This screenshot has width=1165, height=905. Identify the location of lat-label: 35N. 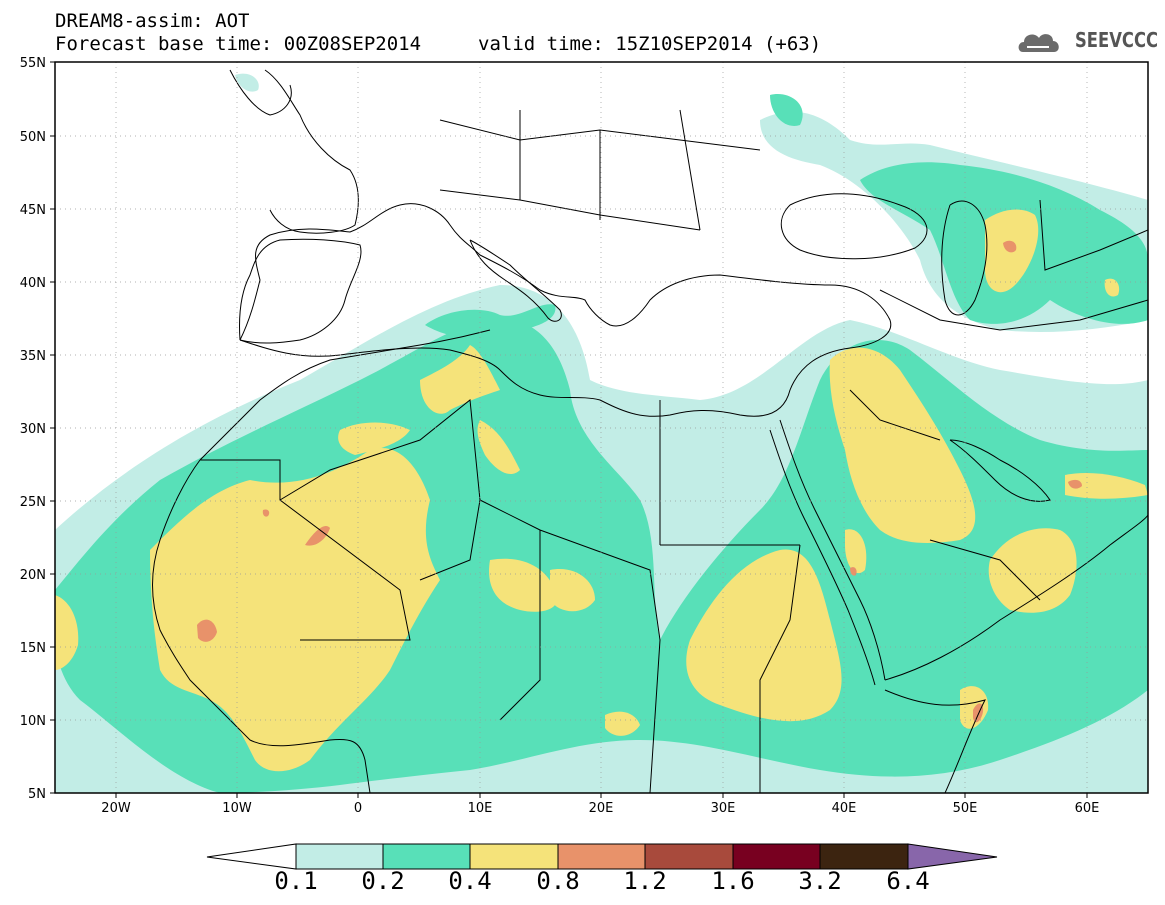
(33, 356).